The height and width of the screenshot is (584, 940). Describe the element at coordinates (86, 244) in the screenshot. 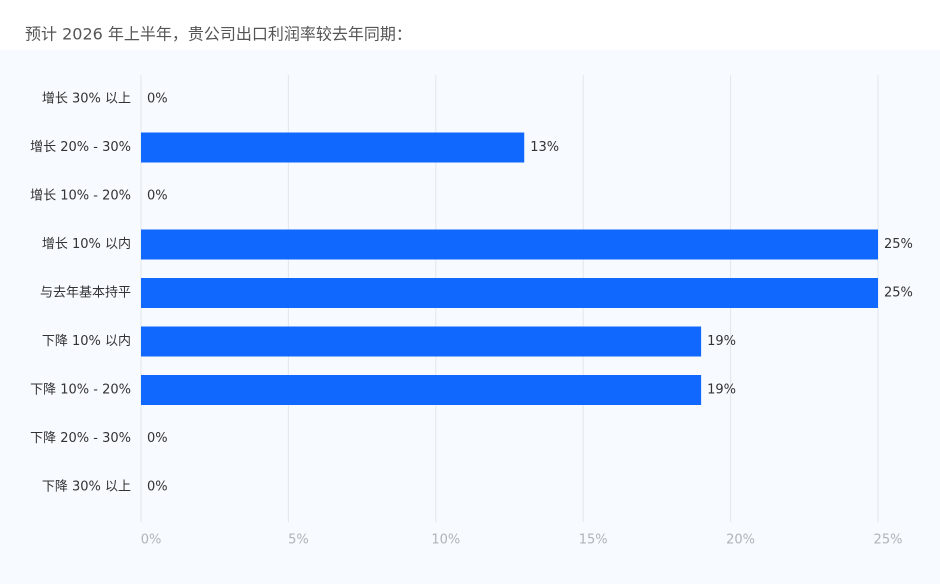

I see `y-tick-label: 增长 10% 以内` at that location.